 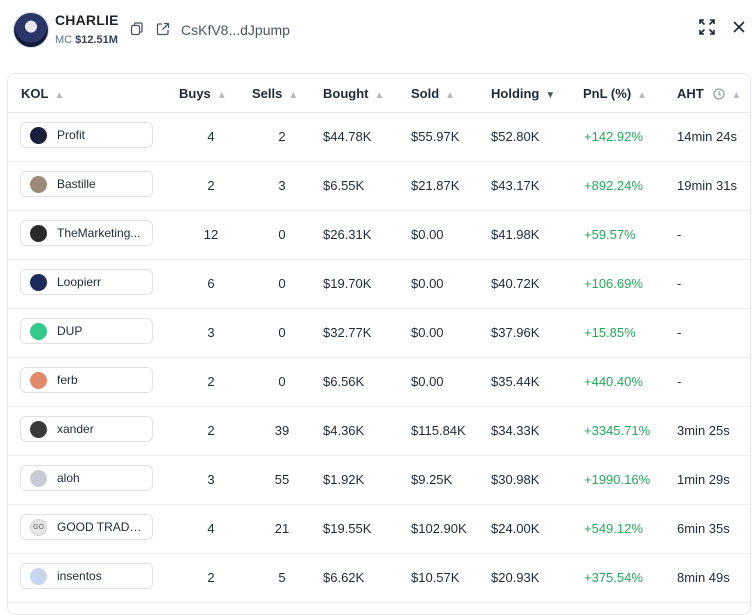 What do you see at coordinates (709, 93) in the screenshot?
I see `column-aht: AHT ▲` at bounding box center [709, 93].